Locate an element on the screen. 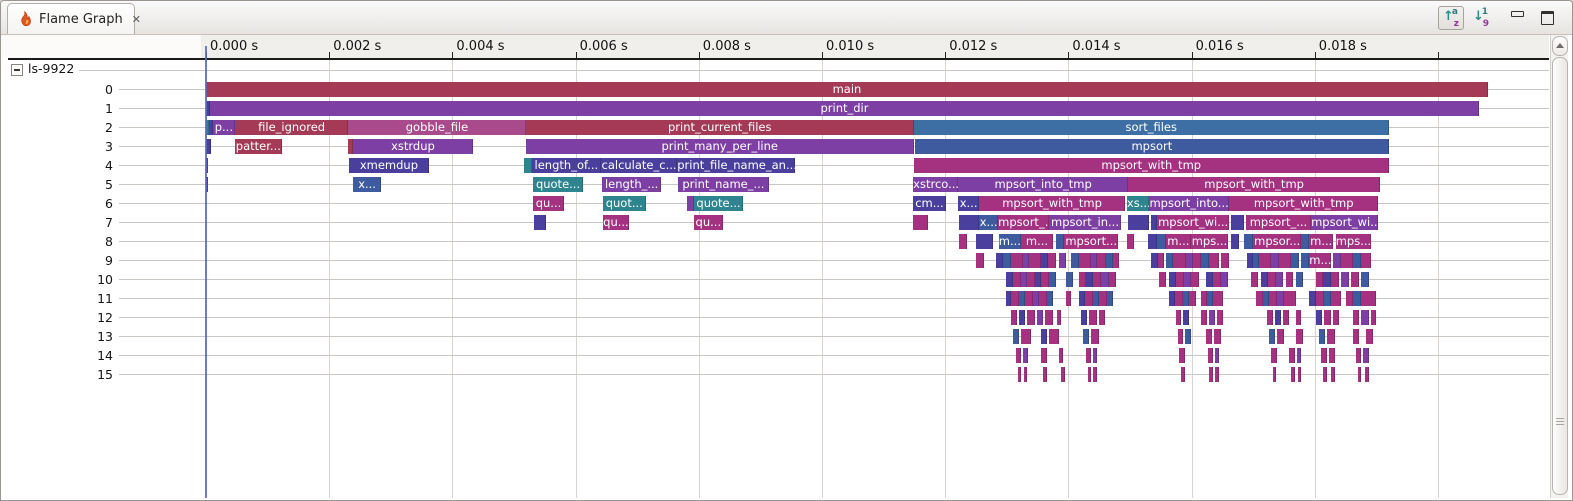 This screenshot has width=1573, height=501. depth-label-6: 6 is located at coordinates (109, 203).